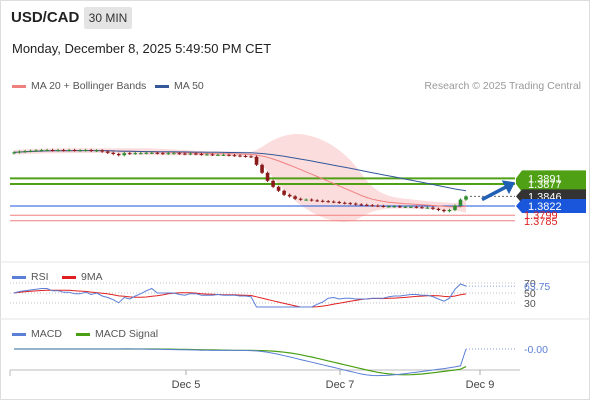 The image size is (590, 400). I want to click on macd-value-label: -0.00, so click(536, 350).